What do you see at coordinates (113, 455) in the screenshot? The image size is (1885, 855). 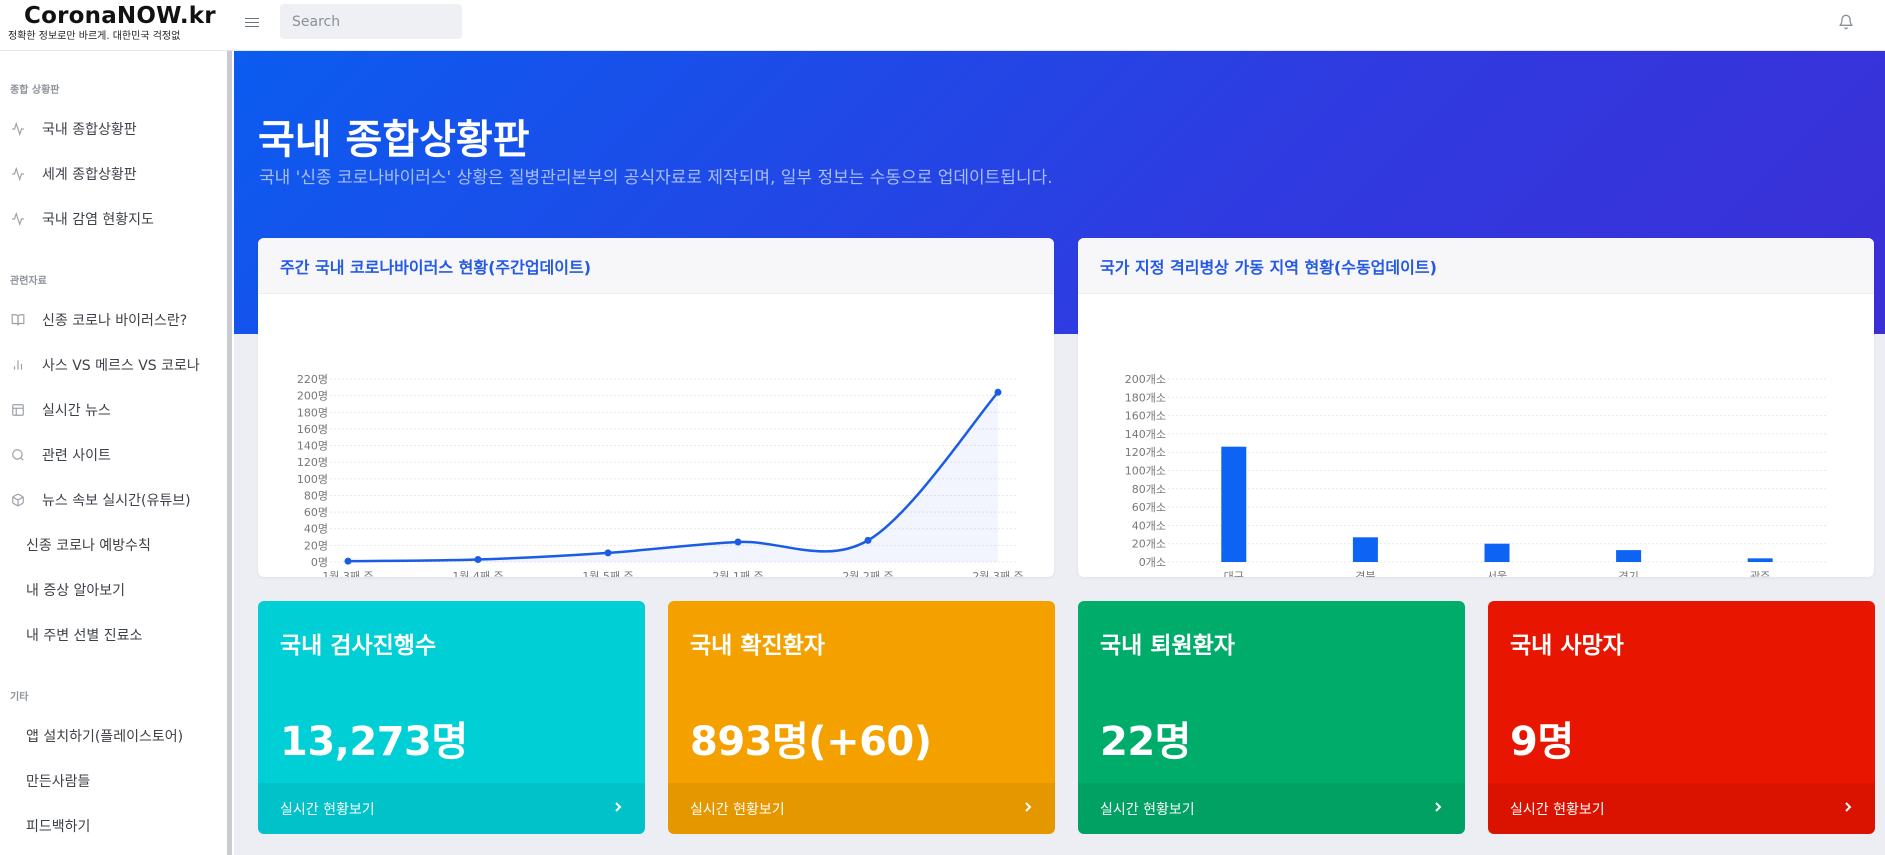 I see `sidebar-item-related-sites: 관련 사이트` at bounding box center [113, 455].